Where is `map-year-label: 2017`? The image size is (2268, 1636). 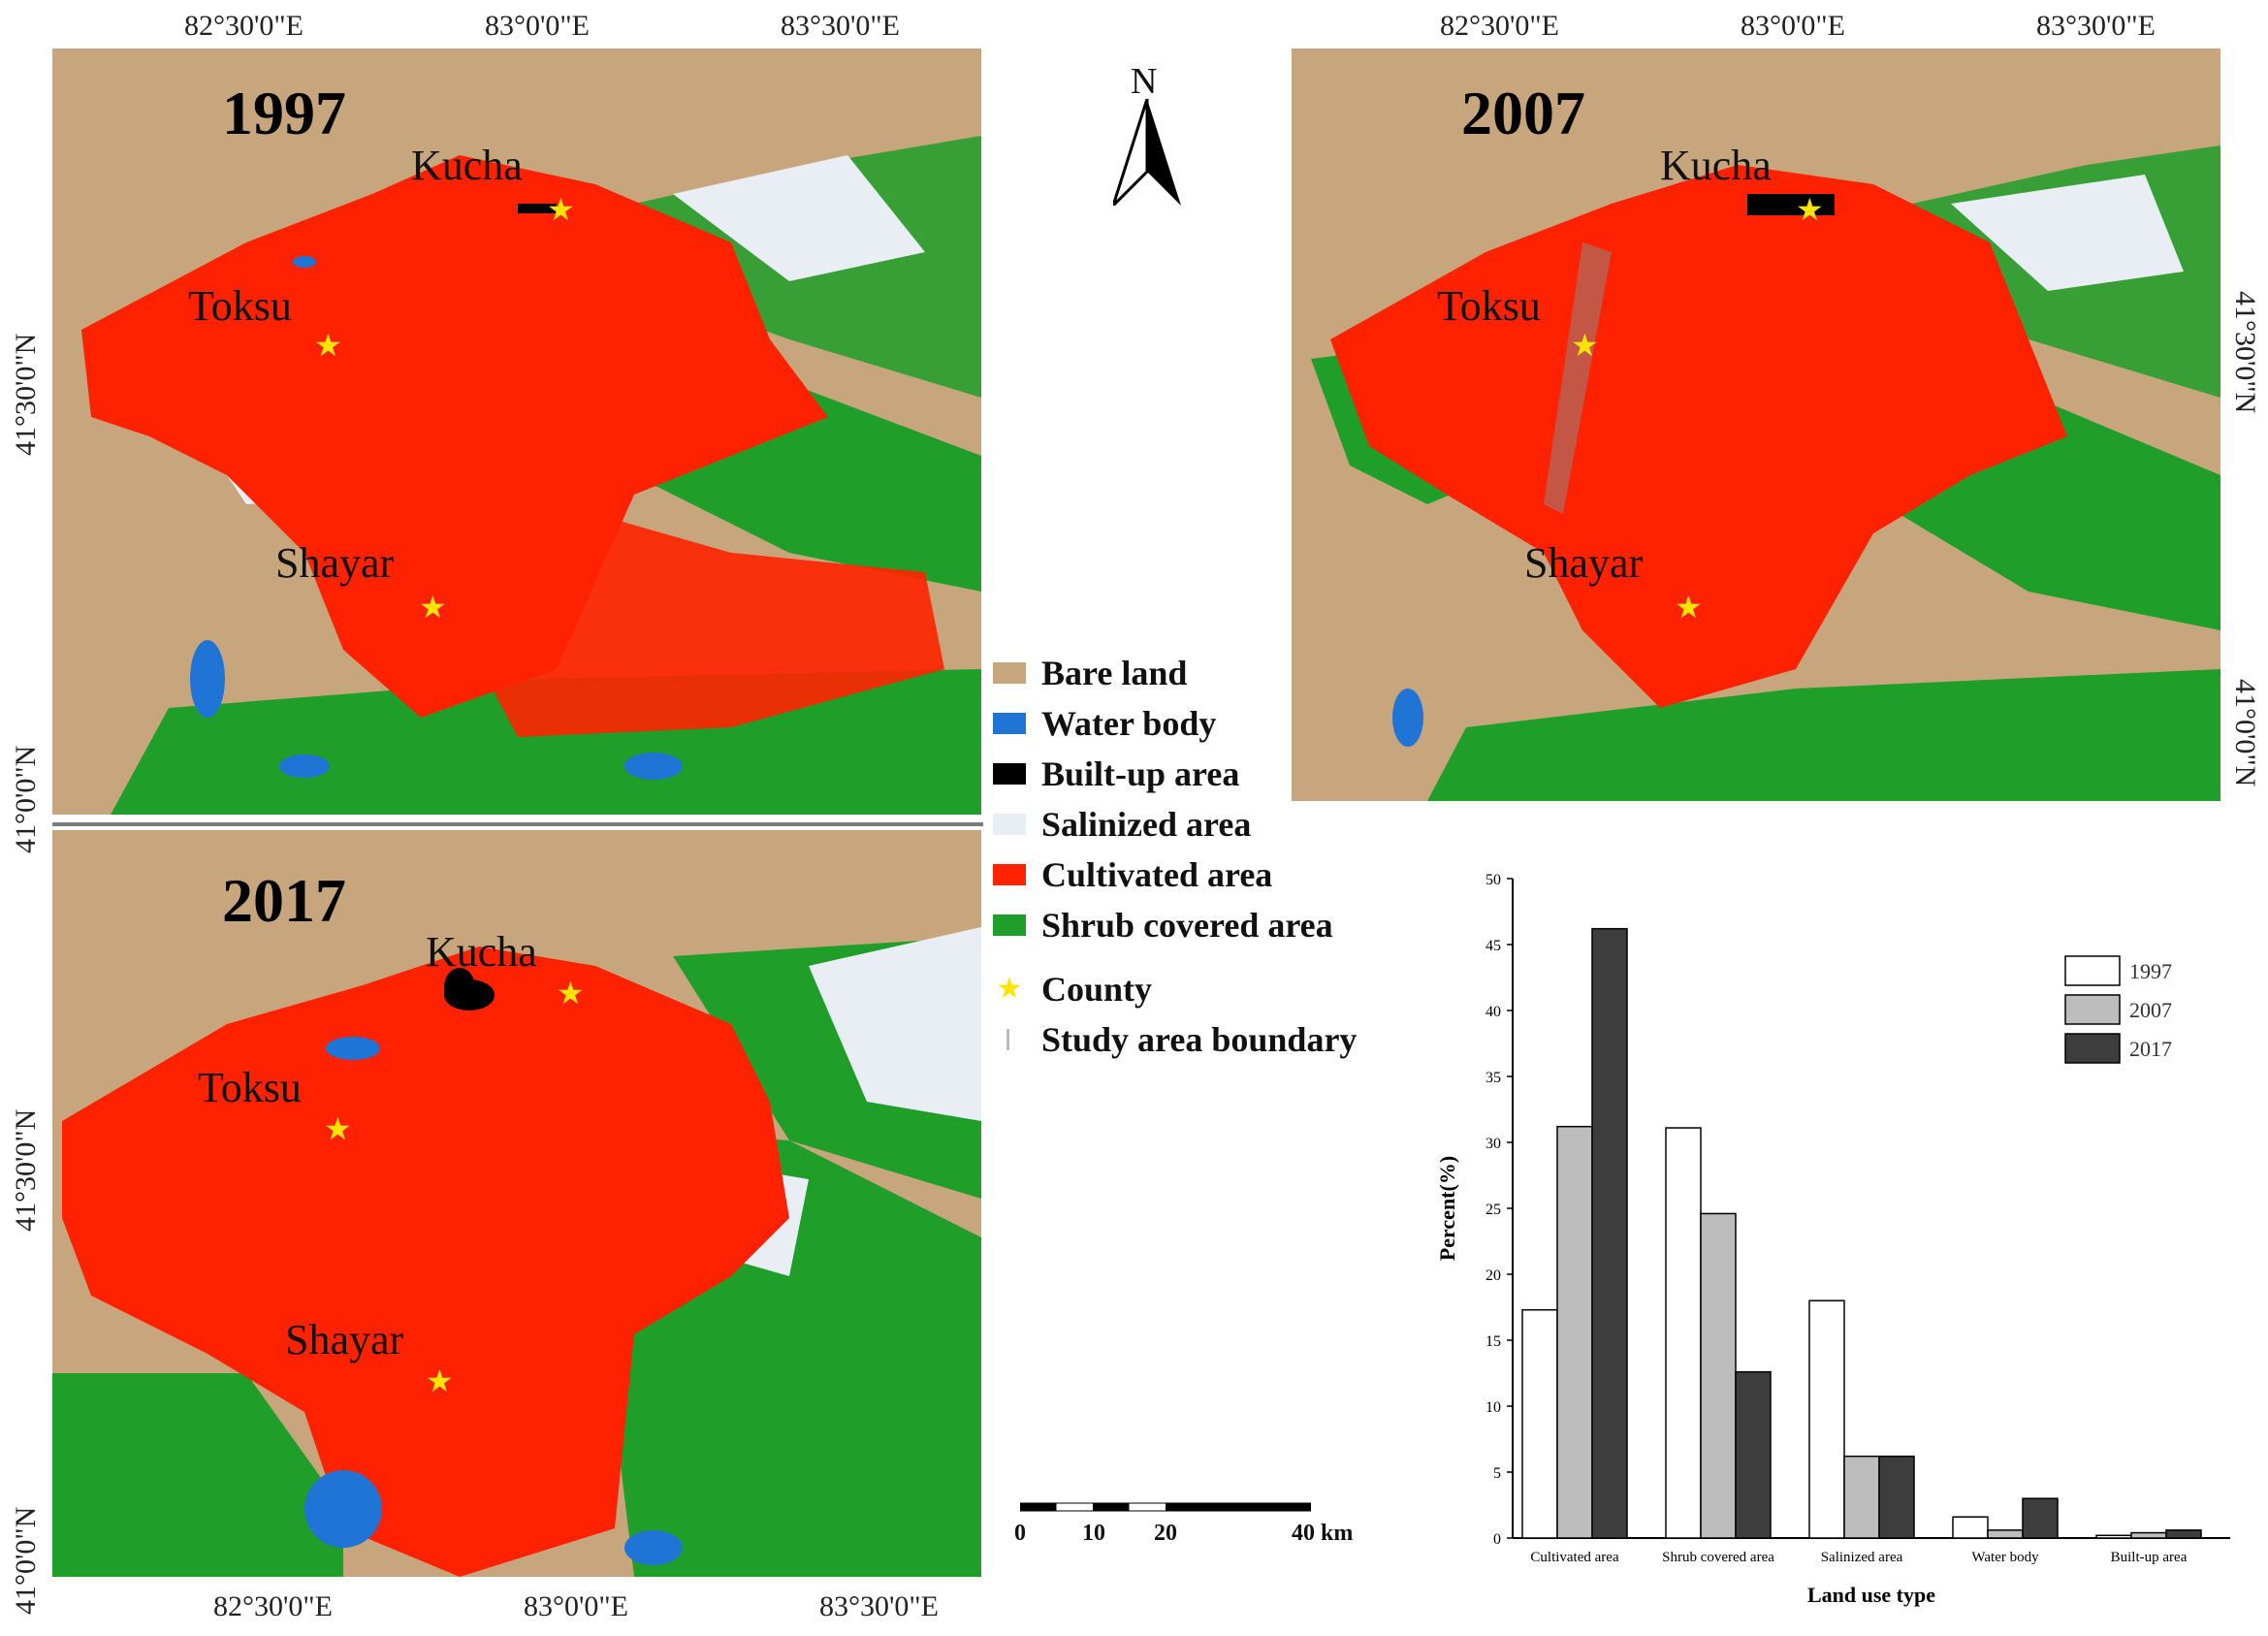 map-year-label: 2017 is located at coordinates (284, 900).